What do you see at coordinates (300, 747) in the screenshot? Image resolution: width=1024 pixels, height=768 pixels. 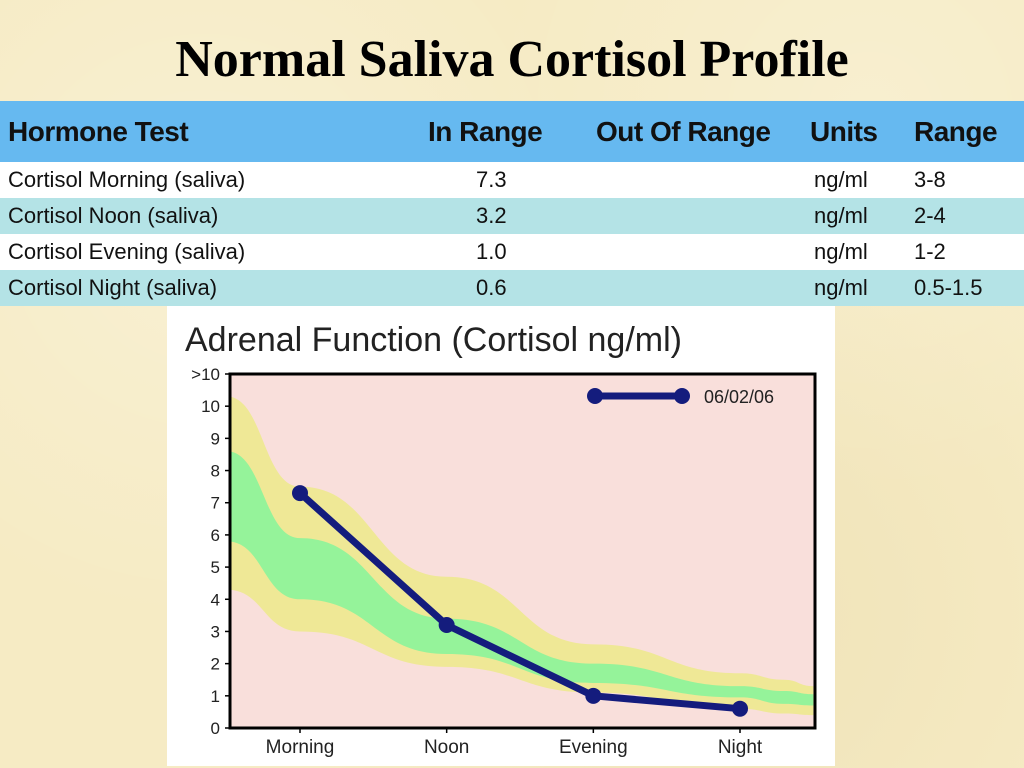 I see `x-tick-label: Morning` at bounding box center [300, 747].